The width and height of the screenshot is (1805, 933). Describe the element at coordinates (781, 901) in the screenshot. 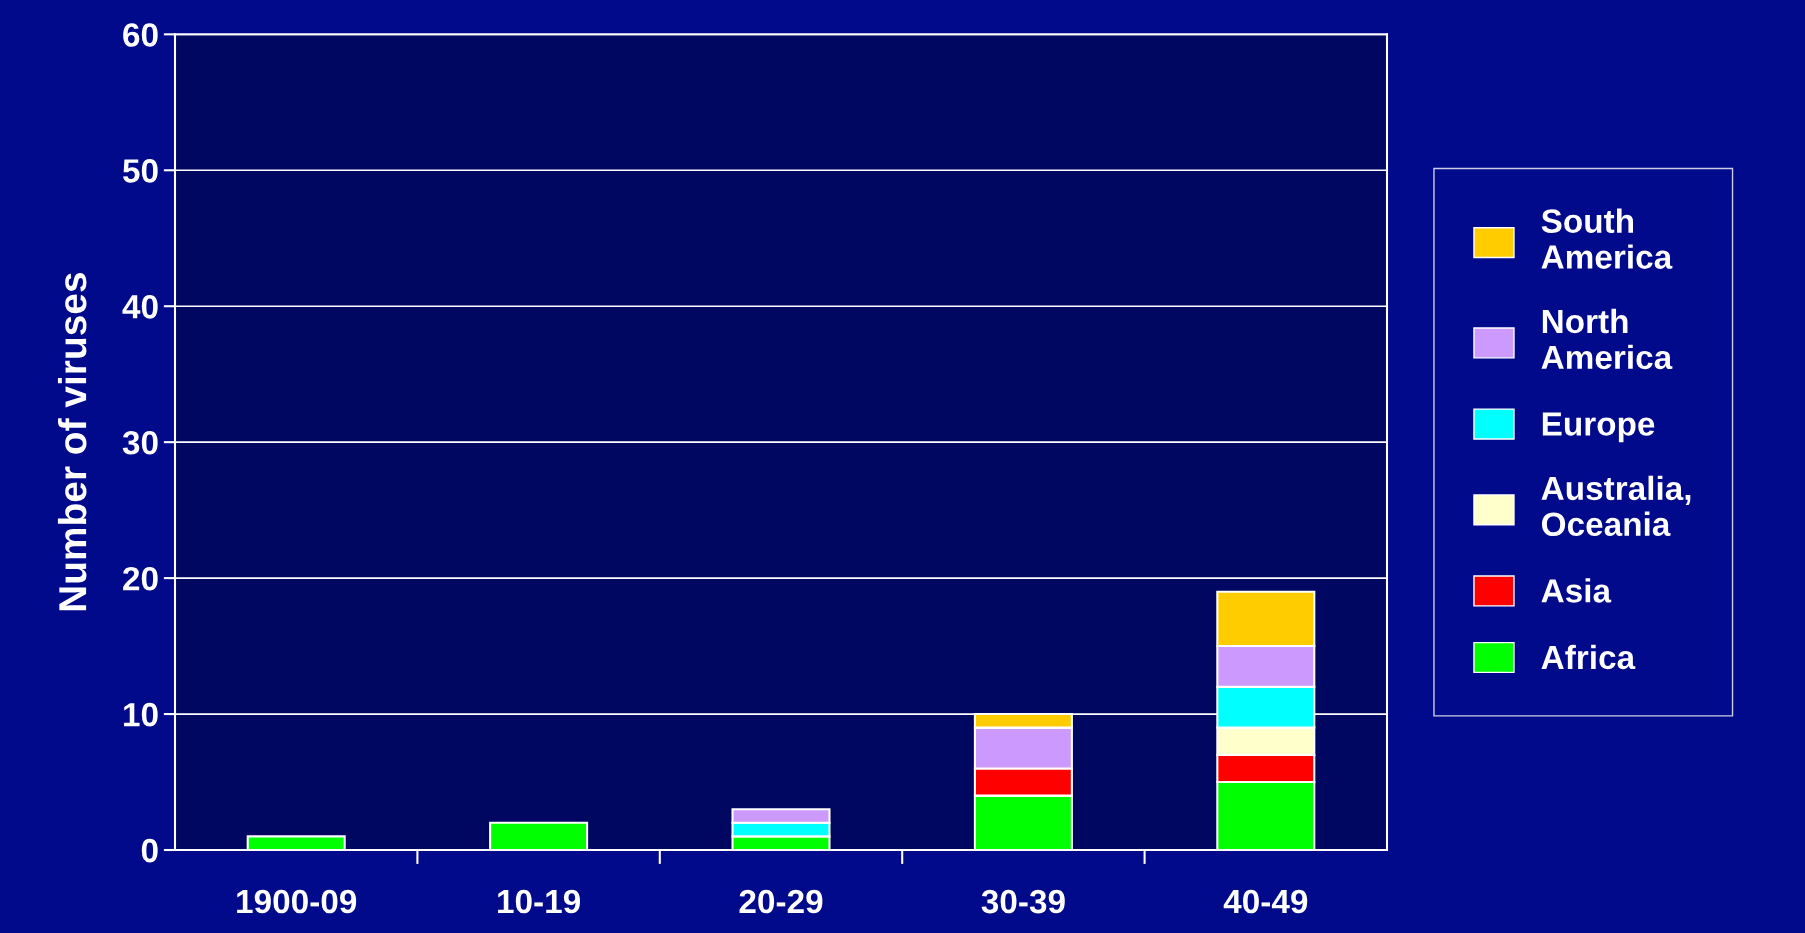

I see `x-tick-label: 20-29` at that location.